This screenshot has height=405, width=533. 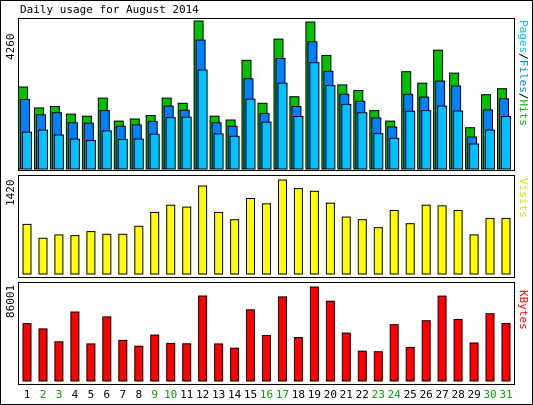 I want to click on x-tick-label-22: 22, so click(x=362, y=394).